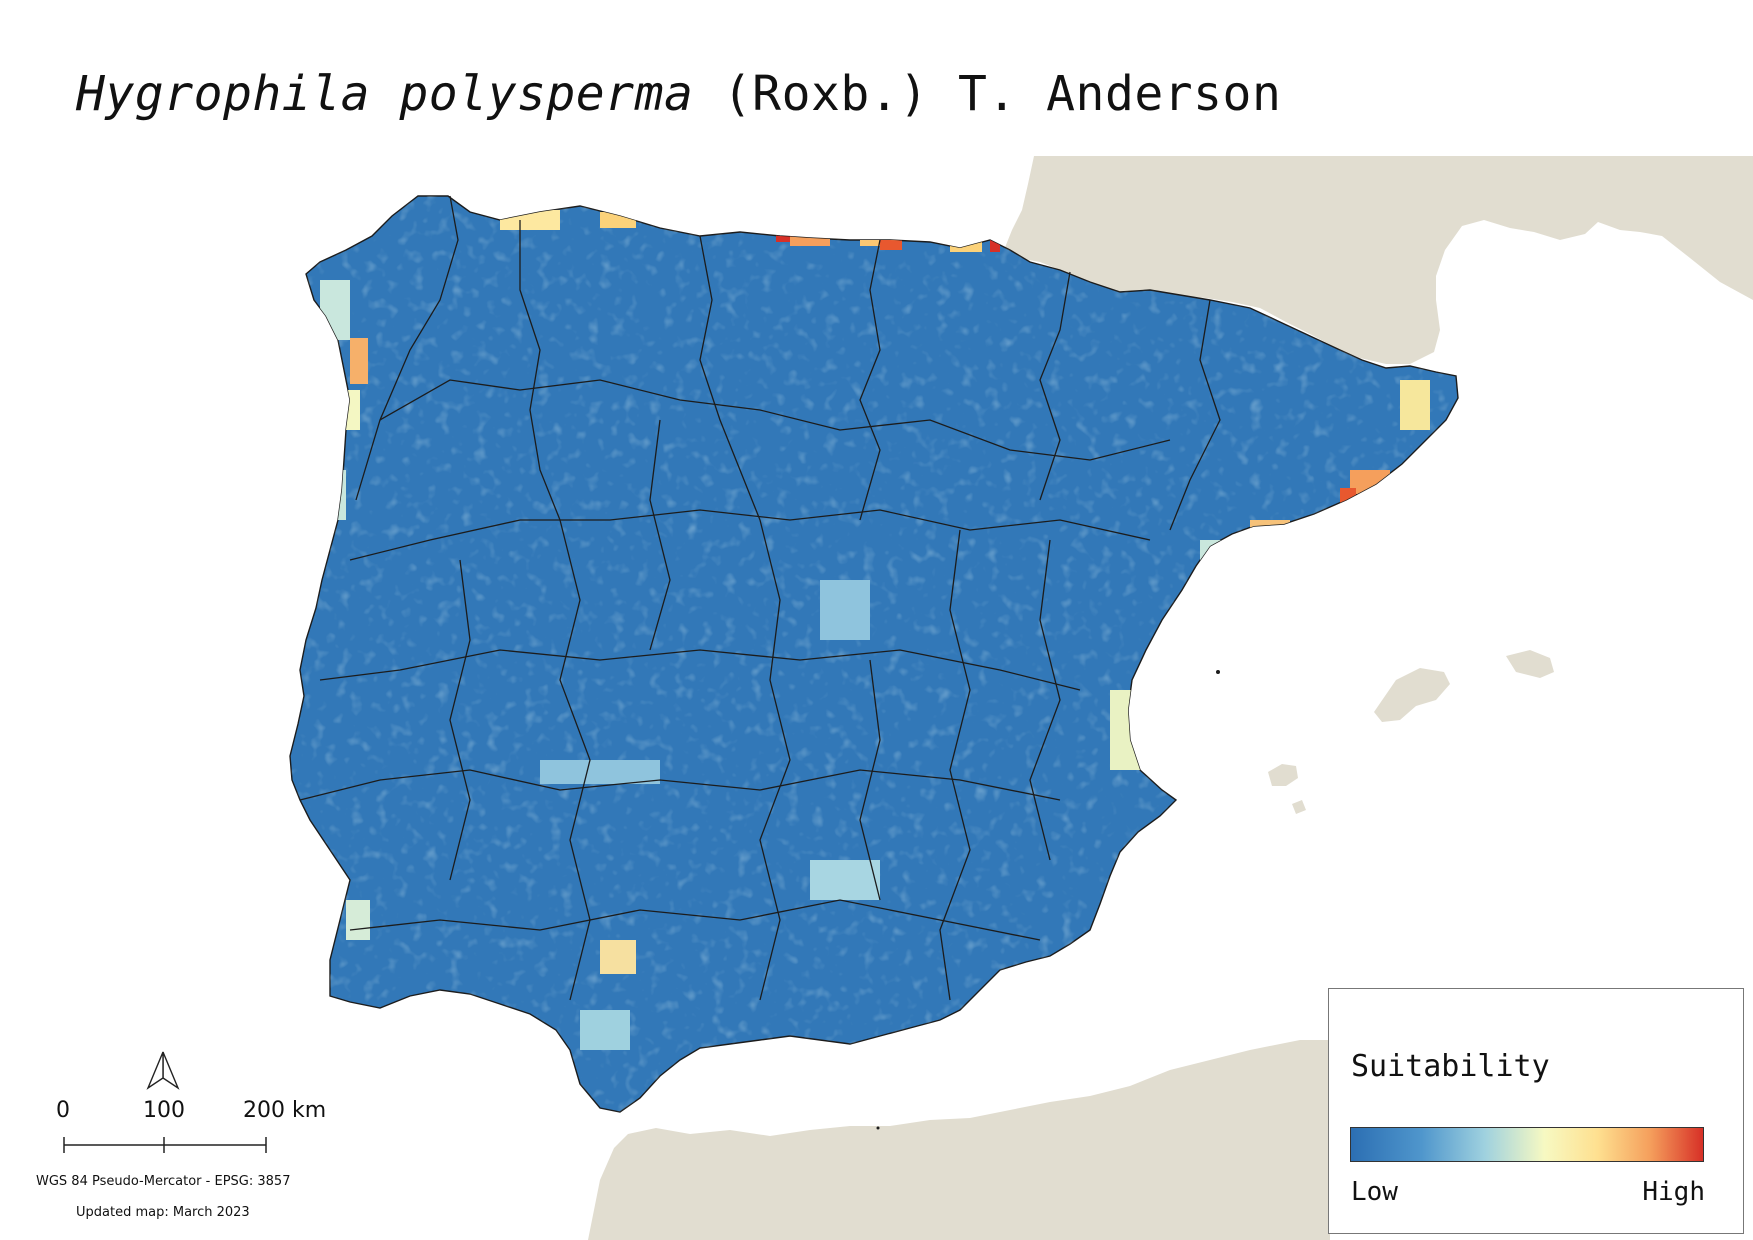 The height and width of the screenshot is (1240, 1753). I want to click on crs-note: WGS 84 Pseudo-Mercator - EPSG: 3857, so click(163, 1181).